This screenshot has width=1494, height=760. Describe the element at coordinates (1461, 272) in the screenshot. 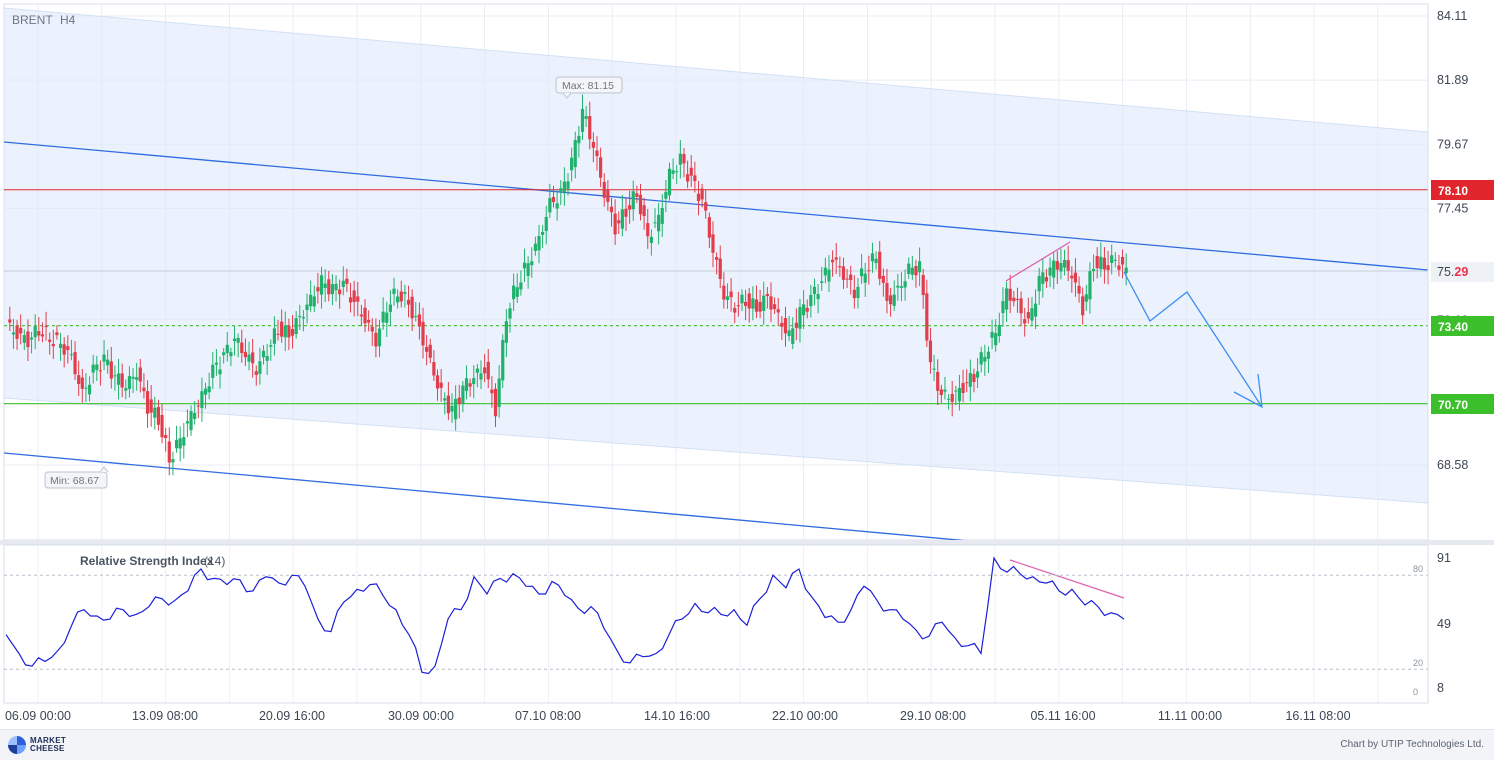

I see `current-price-last: 29` at that location.